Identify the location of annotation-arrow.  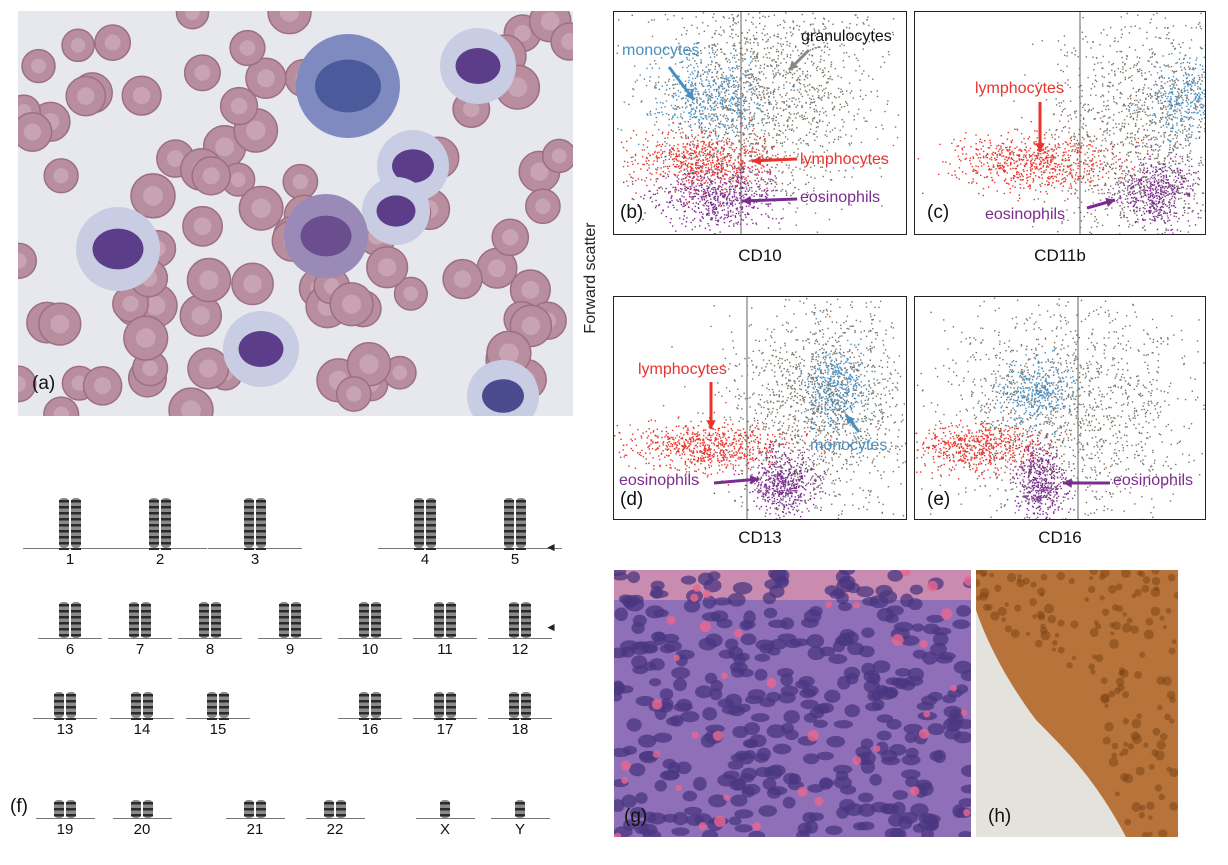
(769, 200).